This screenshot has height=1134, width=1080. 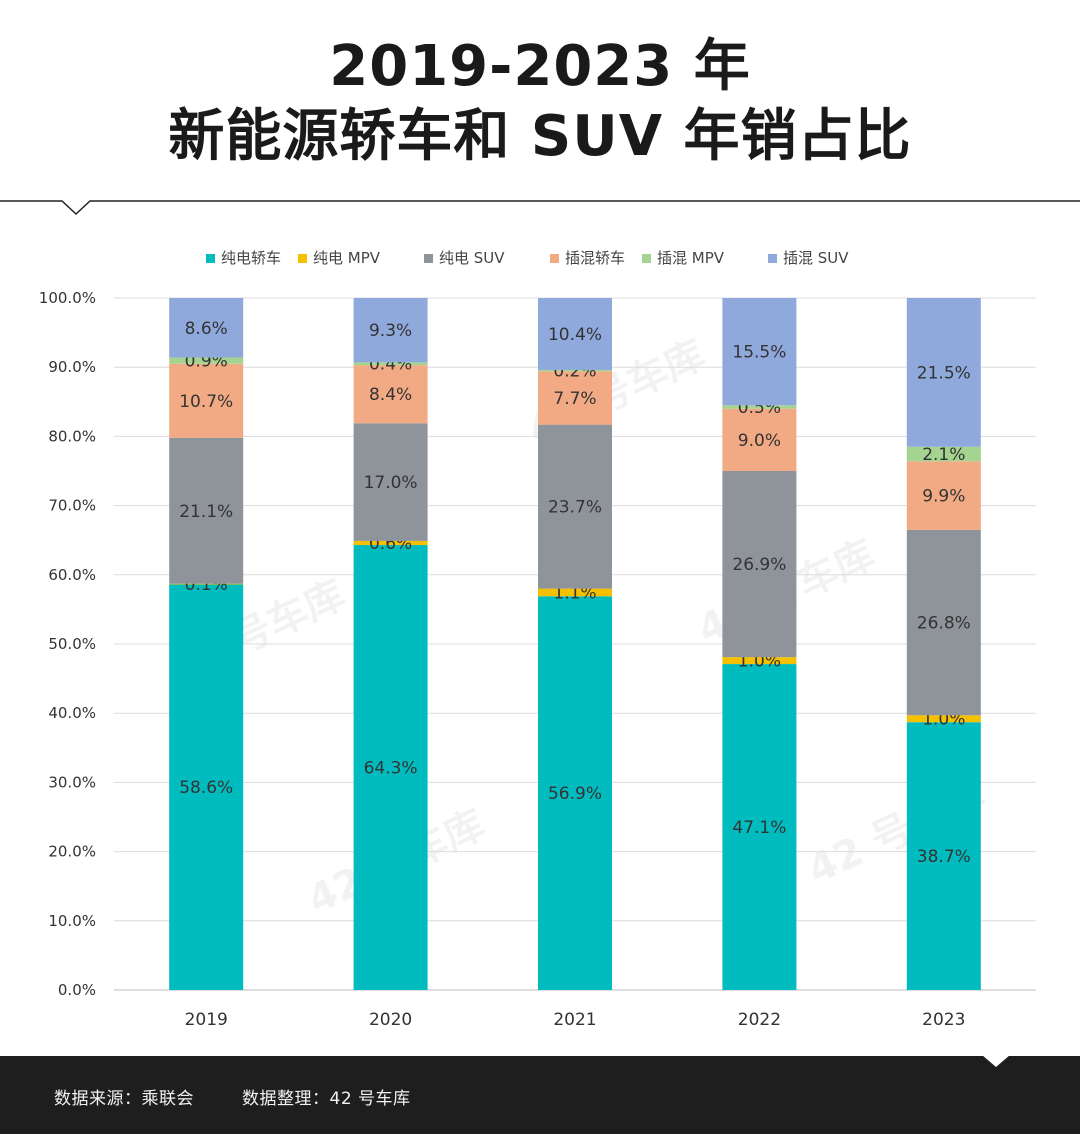 I want to click on data-label: 21.1%, so click(x=206, y=512).